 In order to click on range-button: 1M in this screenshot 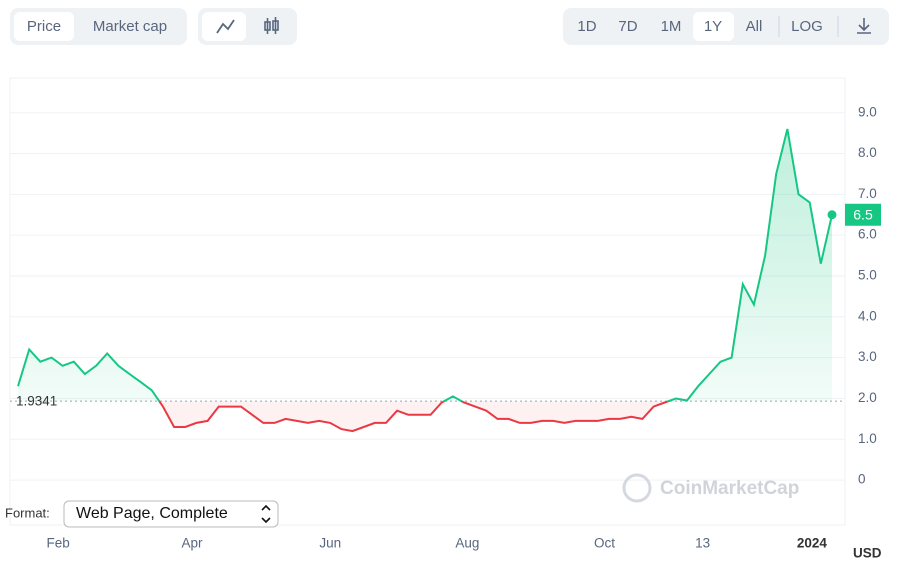, I will do `click(671, 26)`.